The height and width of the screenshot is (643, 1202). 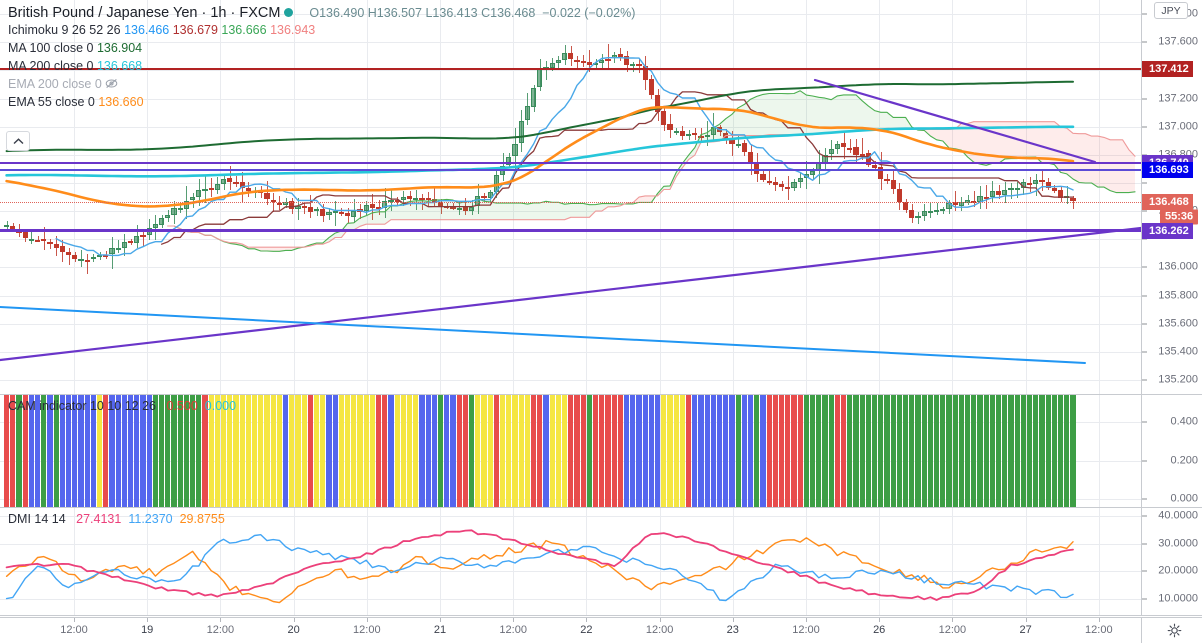 I want to click on eye-crossed-icon, so click(x=111, y=83).